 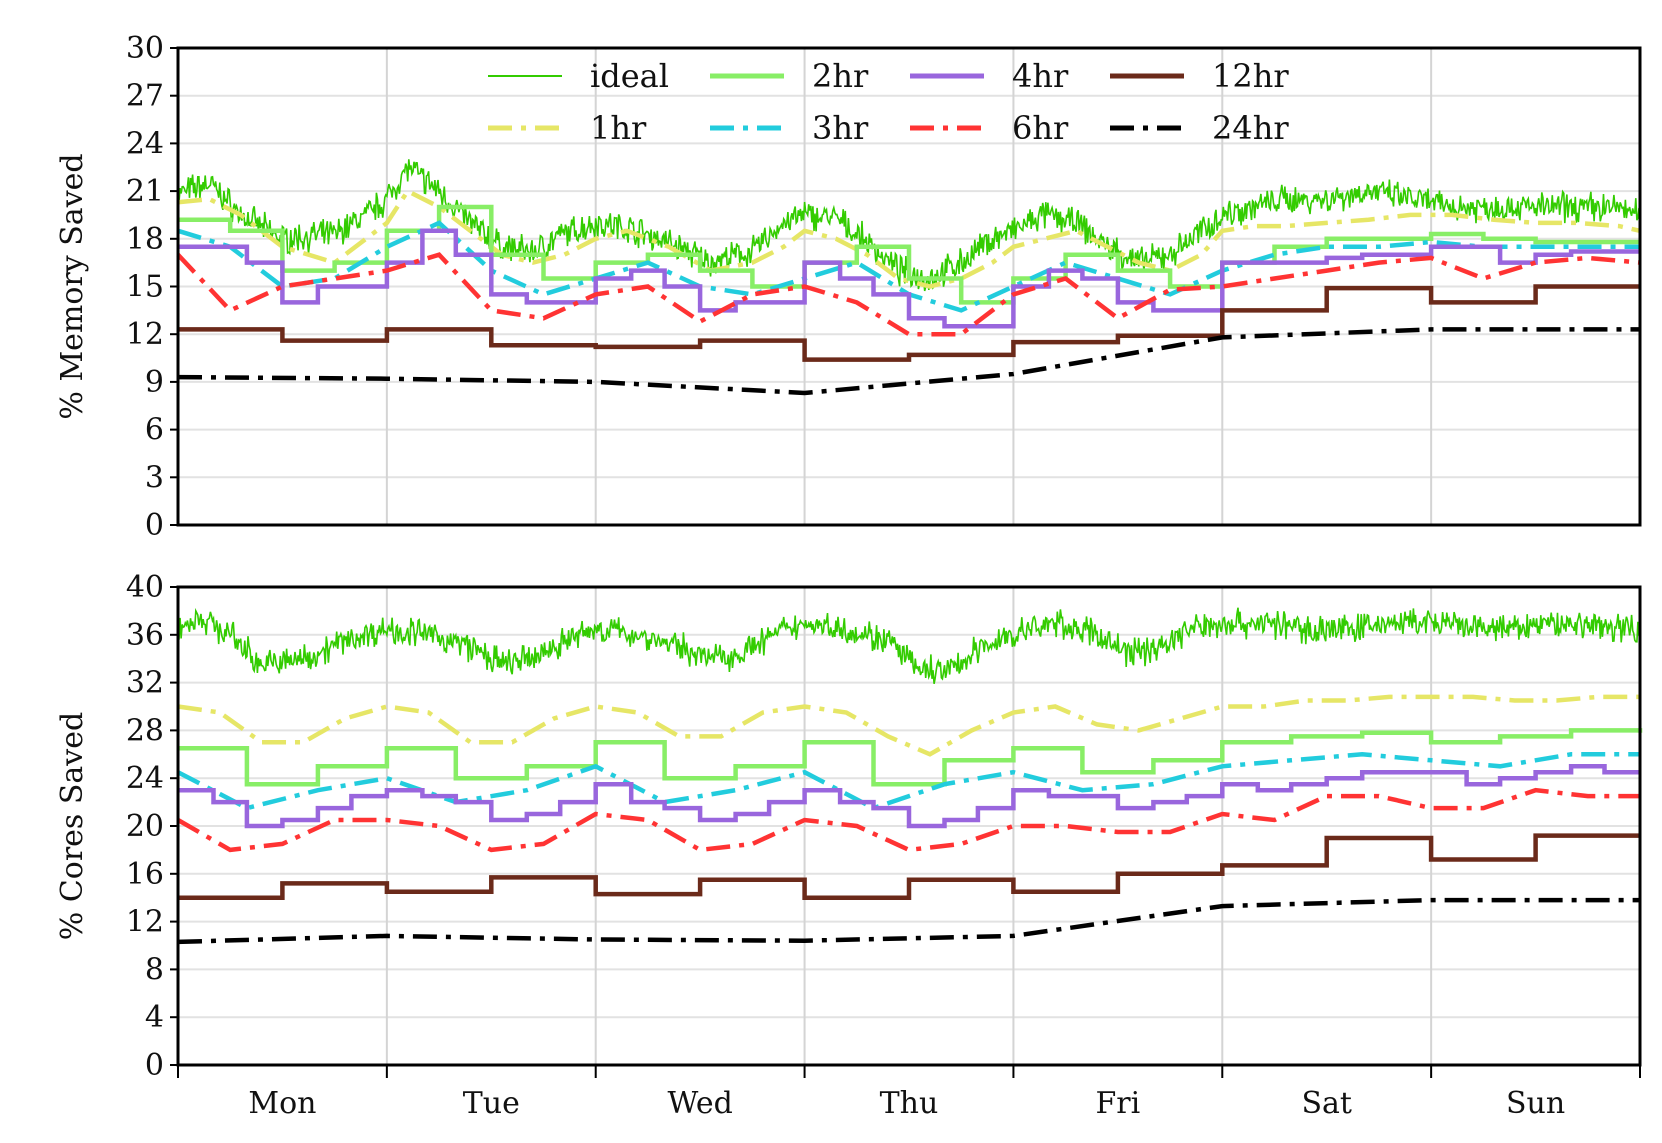 What do you see at coordinates (154, 969) in the screenshot?
I see `y-tick-label: 8` at bounding box center [154, 969].